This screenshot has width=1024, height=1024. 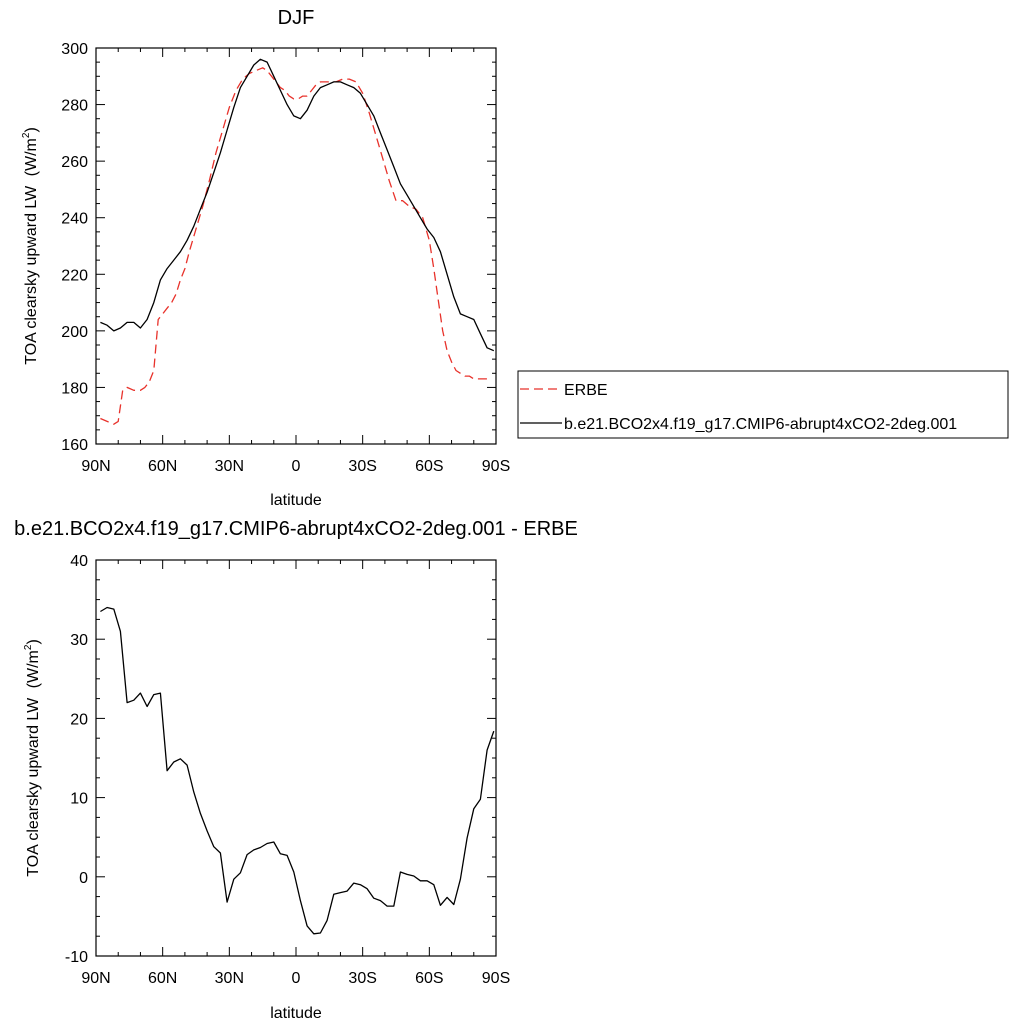 I want to click on chart-bottom-x-tick-label: 60N, so click(x=162, y=978).